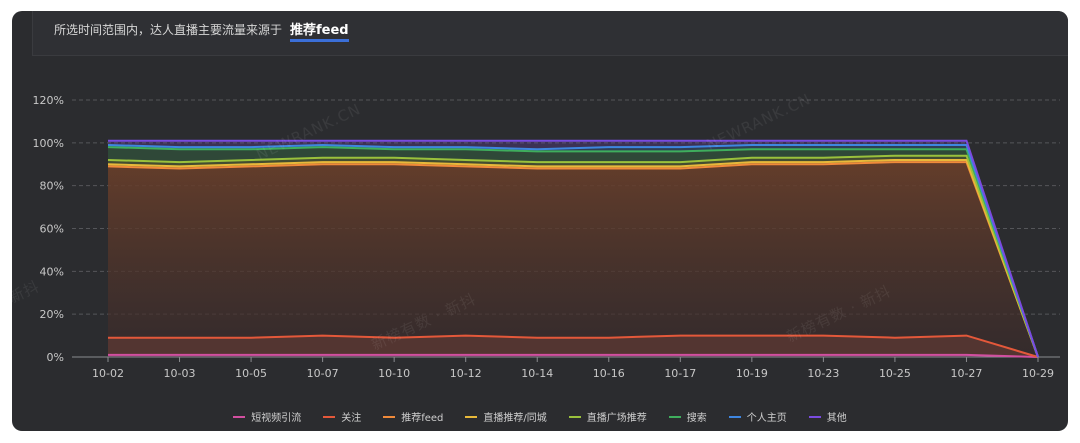  Describe the element at coordinates (696, 418) in the screenshot. I see `legend-label: 搜索` at that location.